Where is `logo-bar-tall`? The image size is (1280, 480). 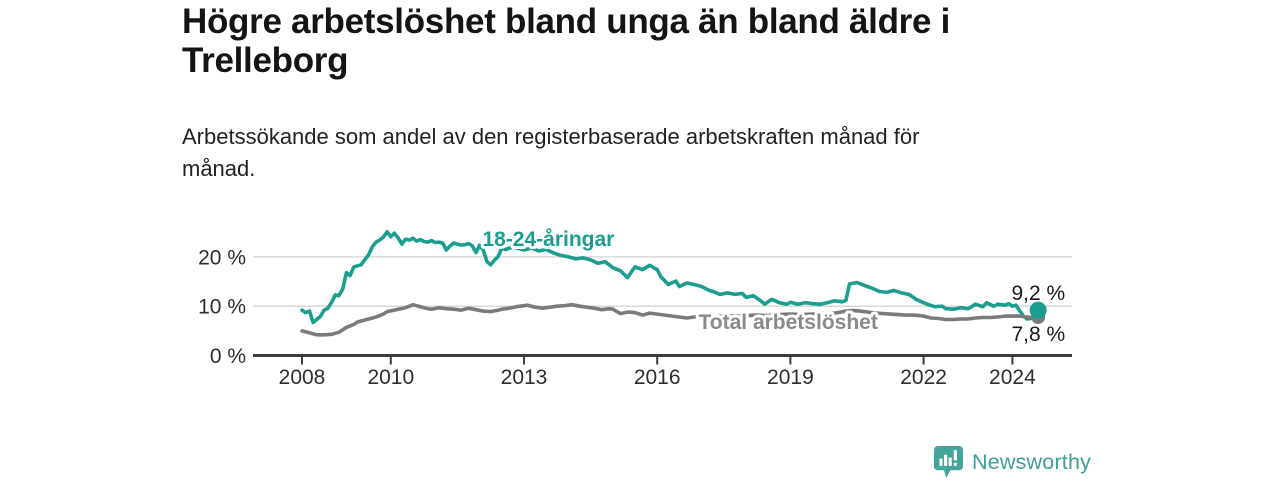 logo-bar-tall is located at coordinates (946, 460).